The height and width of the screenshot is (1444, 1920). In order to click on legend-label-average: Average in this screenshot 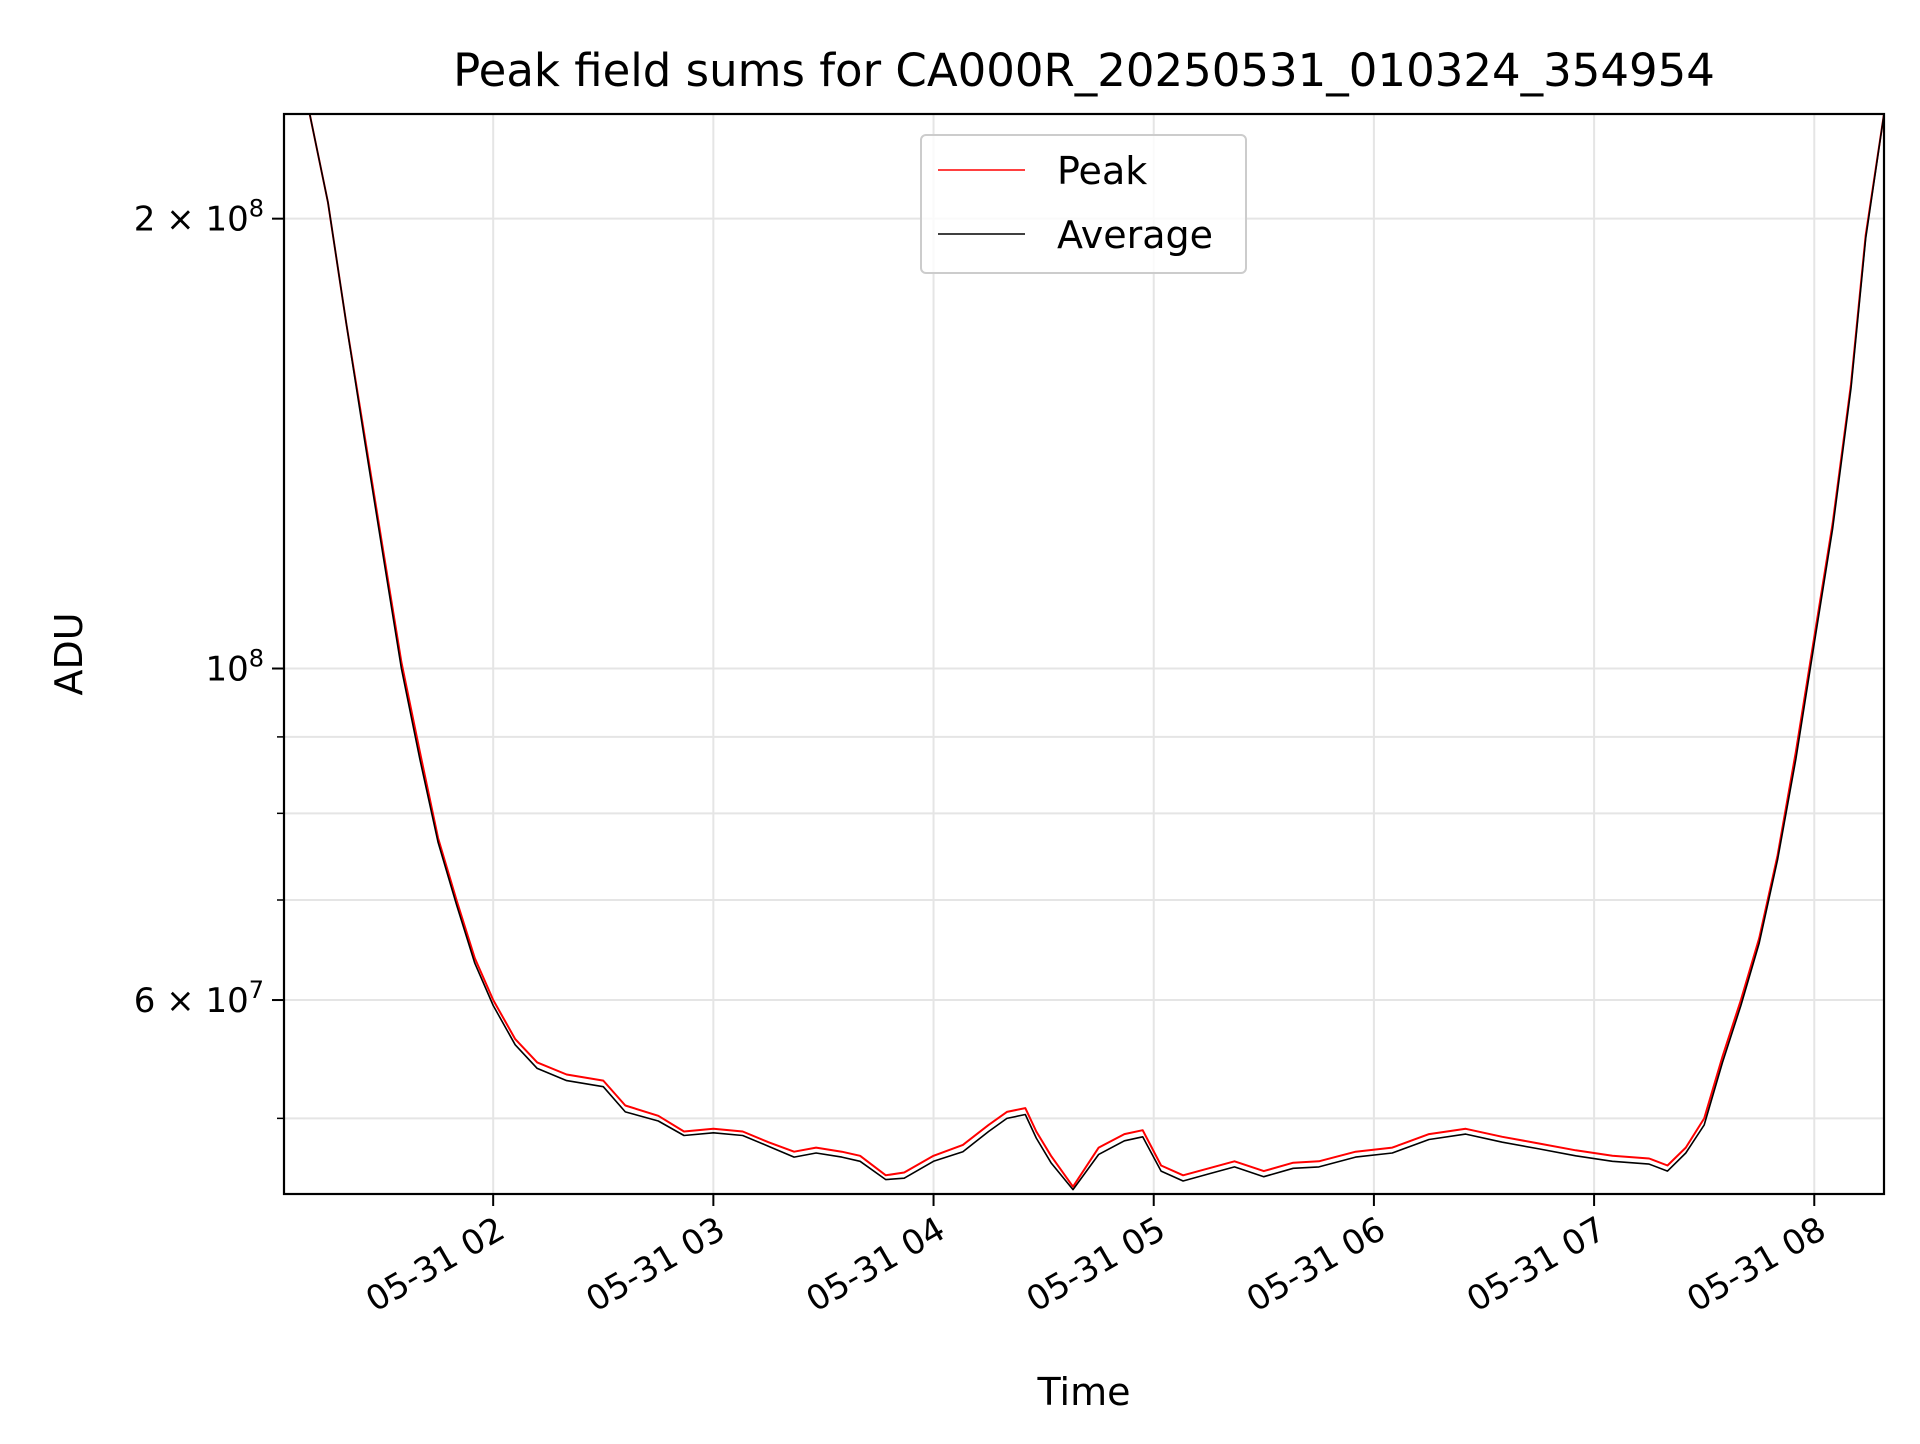, I will do `click(1135, 235)`.